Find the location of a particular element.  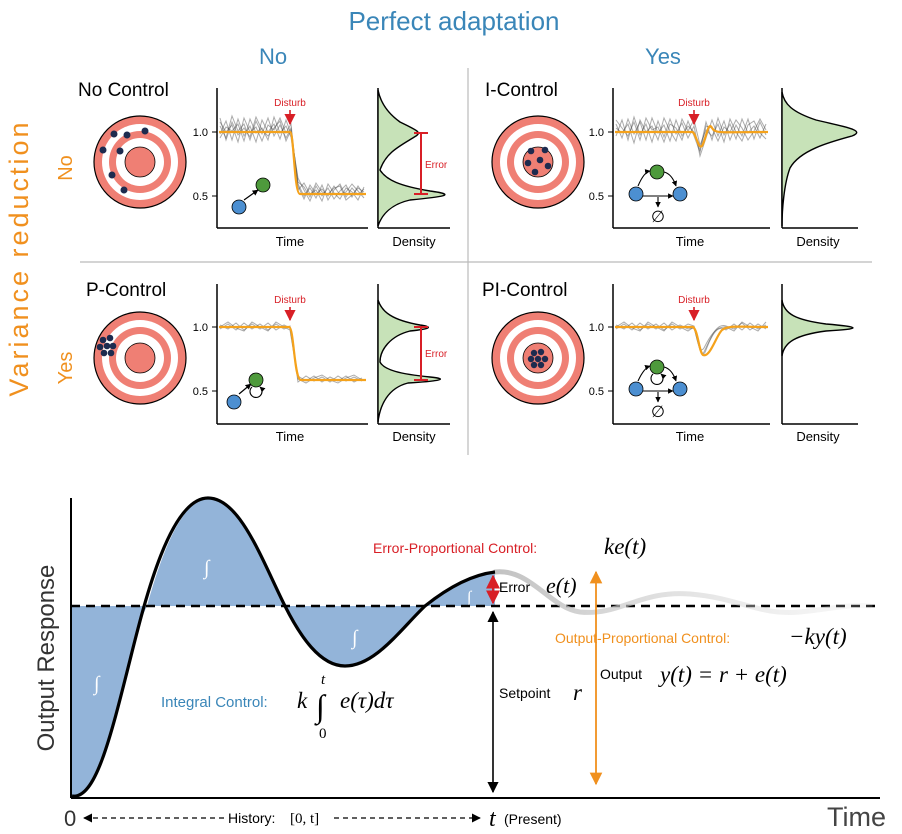

y-axis-label: Output Response is located at coordinates (46, 658).